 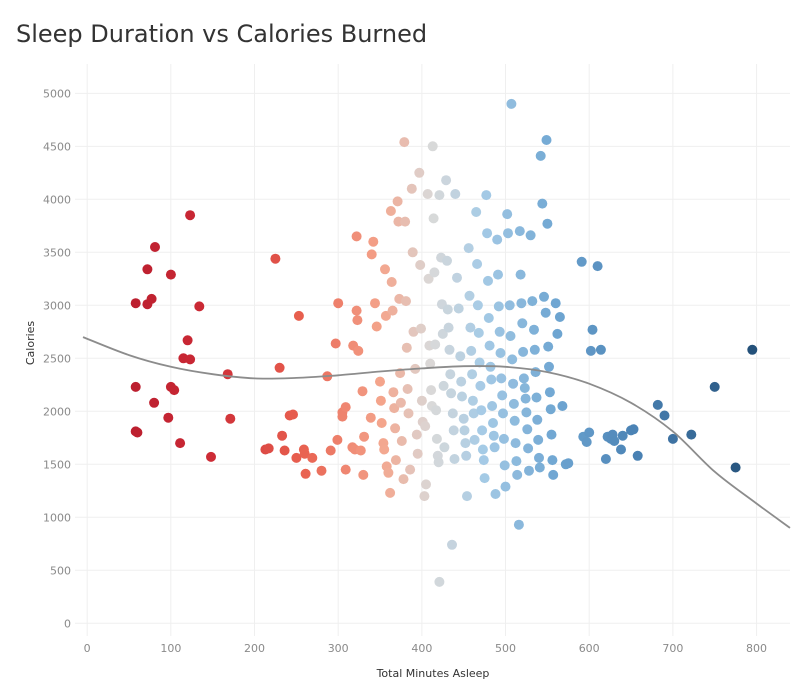 I want to click on x-tick-label: 0, so click(x=87, y=648).